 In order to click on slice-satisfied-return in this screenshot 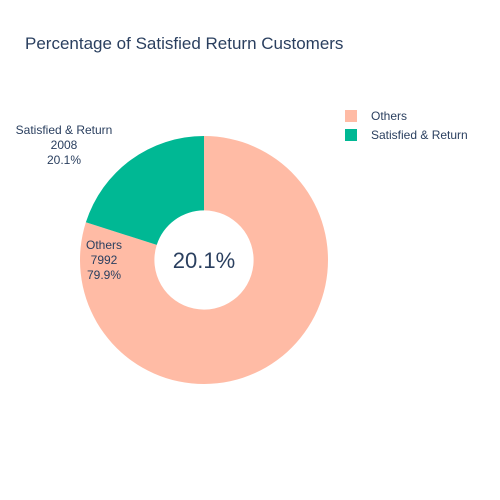, I will do `click(144, 190)`.